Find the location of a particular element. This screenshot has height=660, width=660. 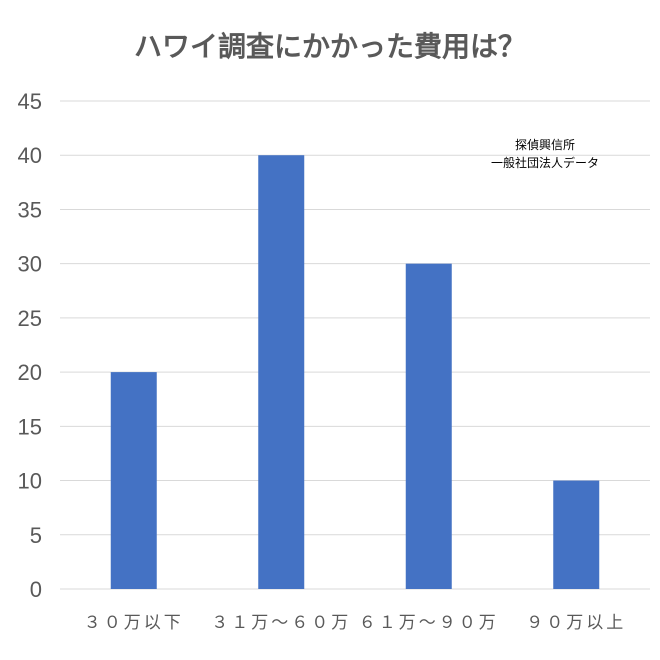

x-tick-label: ３０万以下 is located at coordinates (134, 623).